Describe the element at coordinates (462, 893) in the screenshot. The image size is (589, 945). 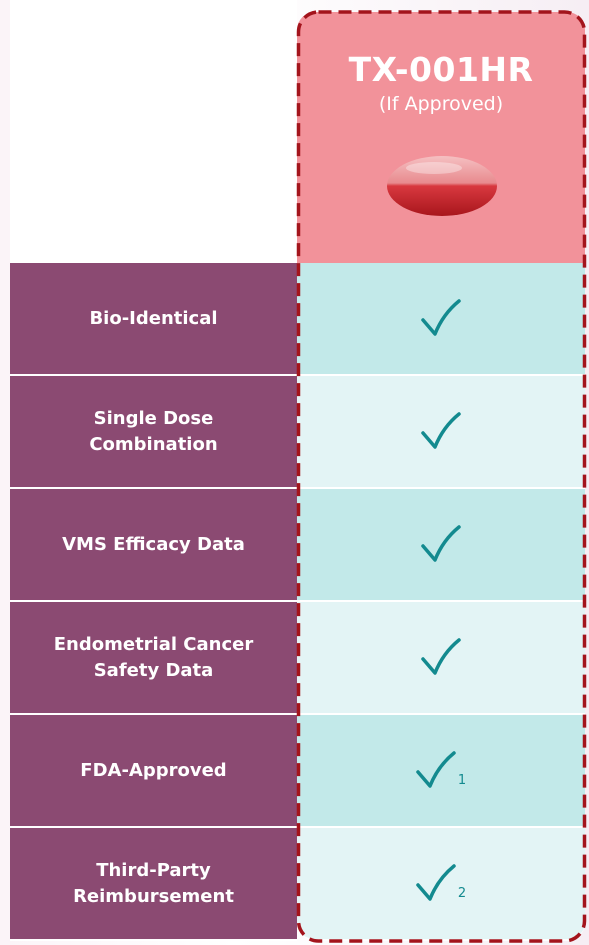
I see `footnote: 2` at that location.